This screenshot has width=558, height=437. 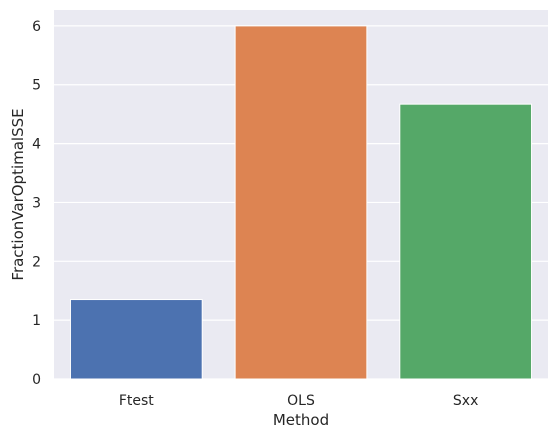 What do you see at coordinates (36, 86) in the screenshot?
I see `y-tick-label: 5` at bounding box center [36, 86].